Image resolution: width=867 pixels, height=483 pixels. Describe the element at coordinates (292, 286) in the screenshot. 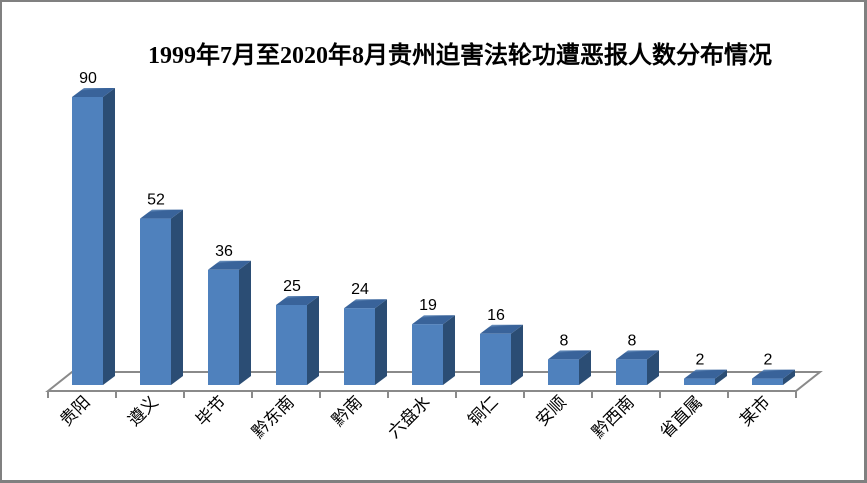

I see `value-label-黔东南: 25` at that location.